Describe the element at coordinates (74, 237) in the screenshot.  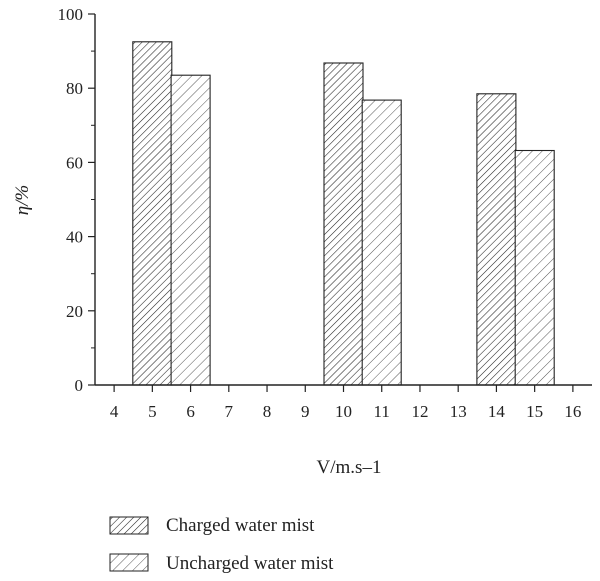
I see `y-tick-label: 40` at that location.